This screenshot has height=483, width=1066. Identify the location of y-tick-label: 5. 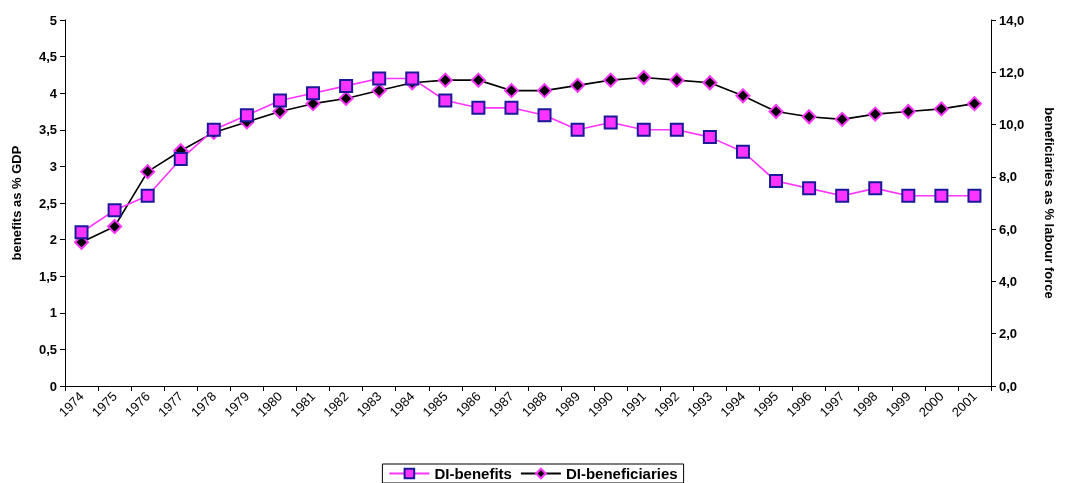
(53, 20).